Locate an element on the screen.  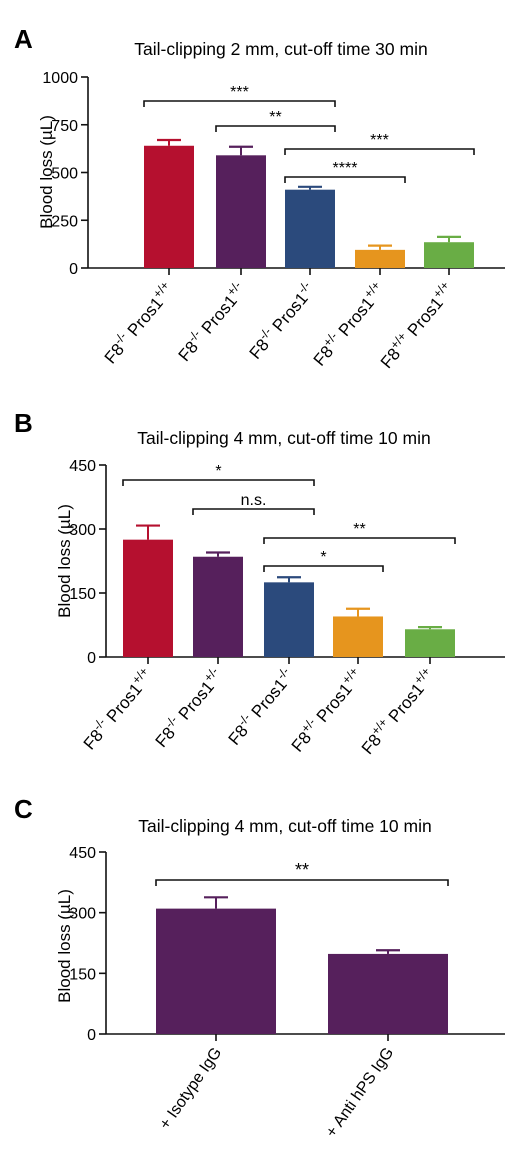
y-tick-label: 500 is located at coordinates (64, 174).